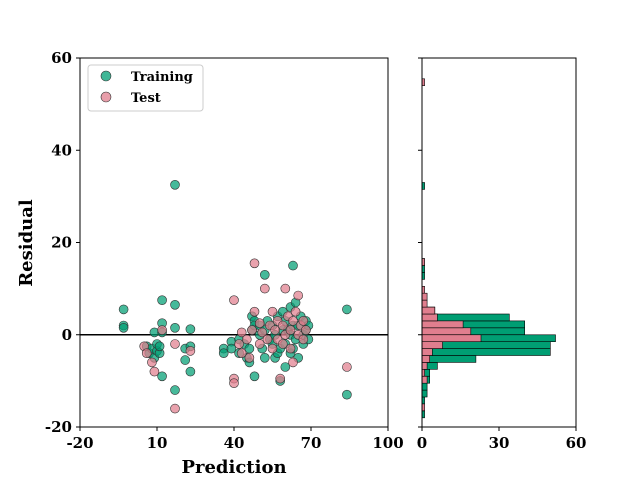  I want to click on legend-marker-training, so click(106, 76).